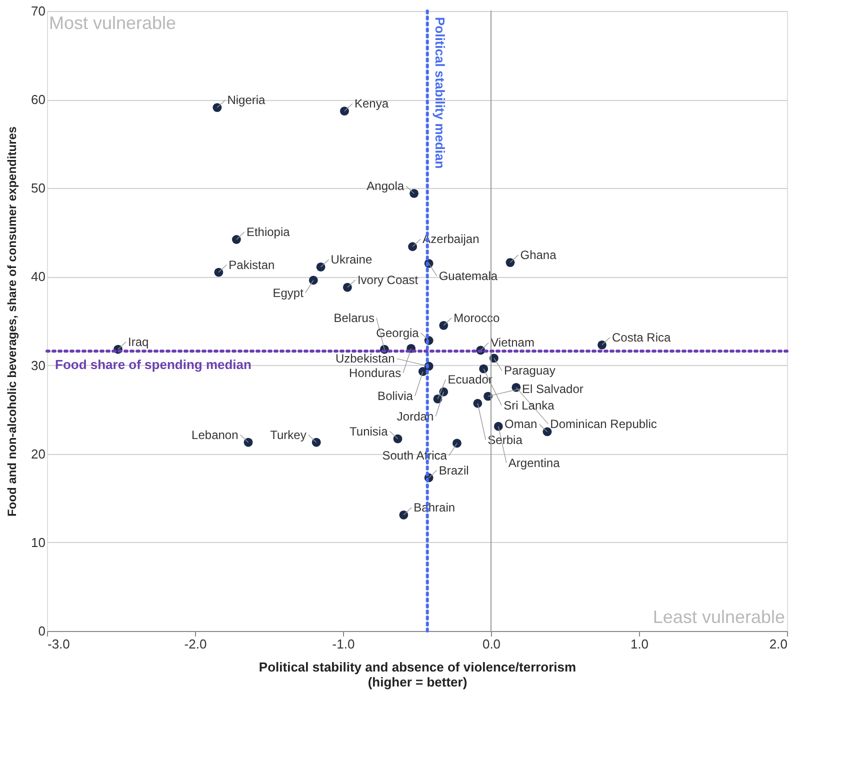  Describe the element at coordinates (38, 454) in the screenshot. I see `y-tick-label: 20` at that location.